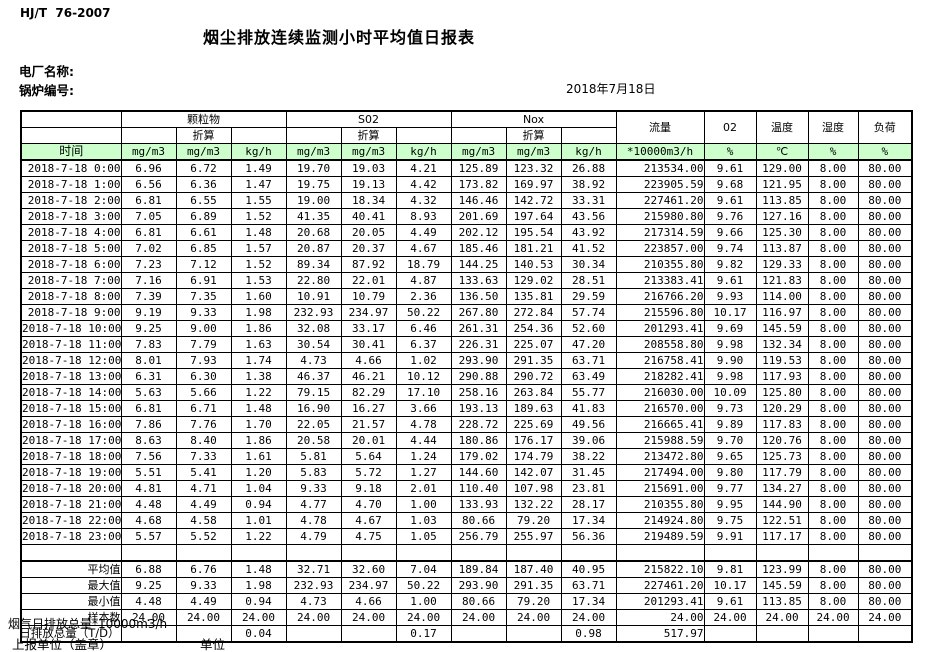 The height and width of the screenshot is (652, 937). What do you see at coordinates (148, 520) in the screenshot?
I see `value-cell: 4.68` at bounding box center [148, 520].